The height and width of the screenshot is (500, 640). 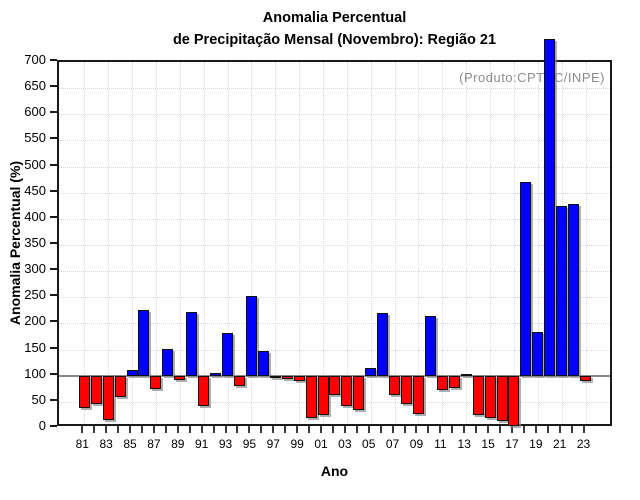 I want to click on bar-2017, so click(x=514, y=400).